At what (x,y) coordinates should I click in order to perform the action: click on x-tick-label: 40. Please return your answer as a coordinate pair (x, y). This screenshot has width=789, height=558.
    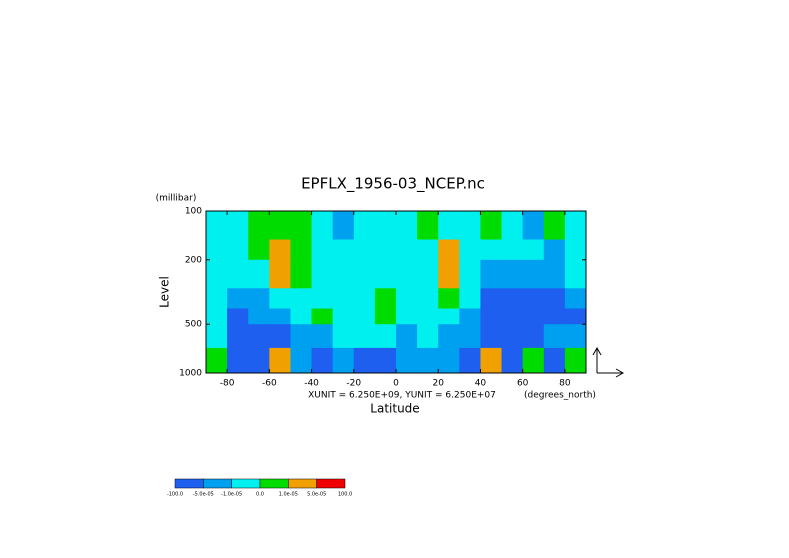
    Looking at the image, I should click on (481, 384).